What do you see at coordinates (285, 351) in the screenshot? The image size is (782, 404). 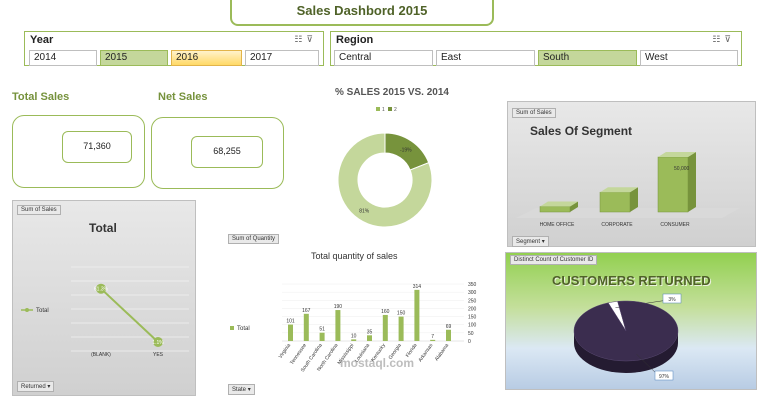 I see `quantity-tick-label: Virginia` at bounding box center [285, 351].